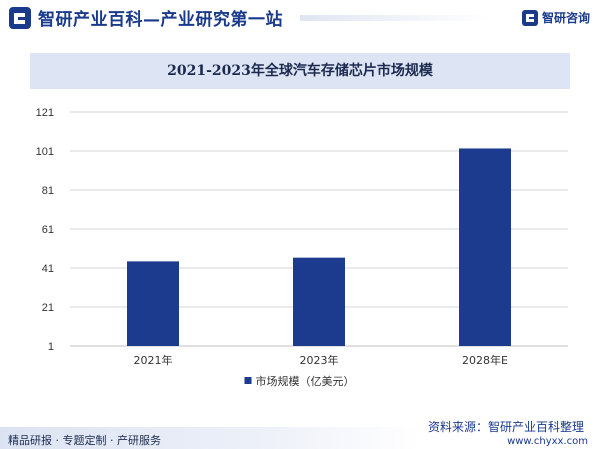  What do you see at coordinates (505, 427) in the screenshot?
I see `source-note: 资料来源：智研产业百科整理` at bounding box center [505, 427].